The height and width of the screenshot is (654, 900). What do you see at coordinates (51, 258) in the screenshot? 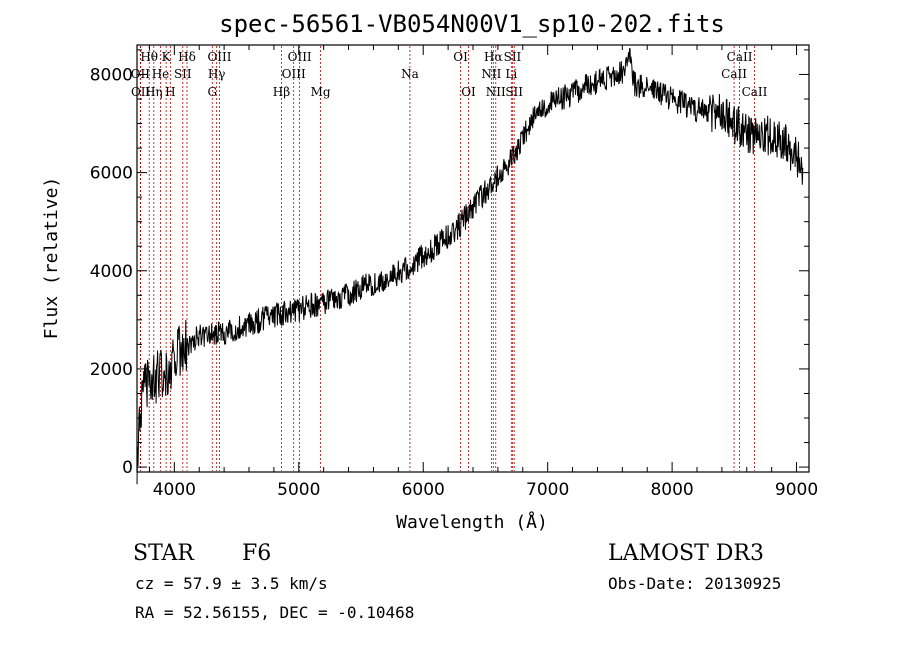
I see `y-axis-label: Flux (relative)` at bounding box center [51, 258].